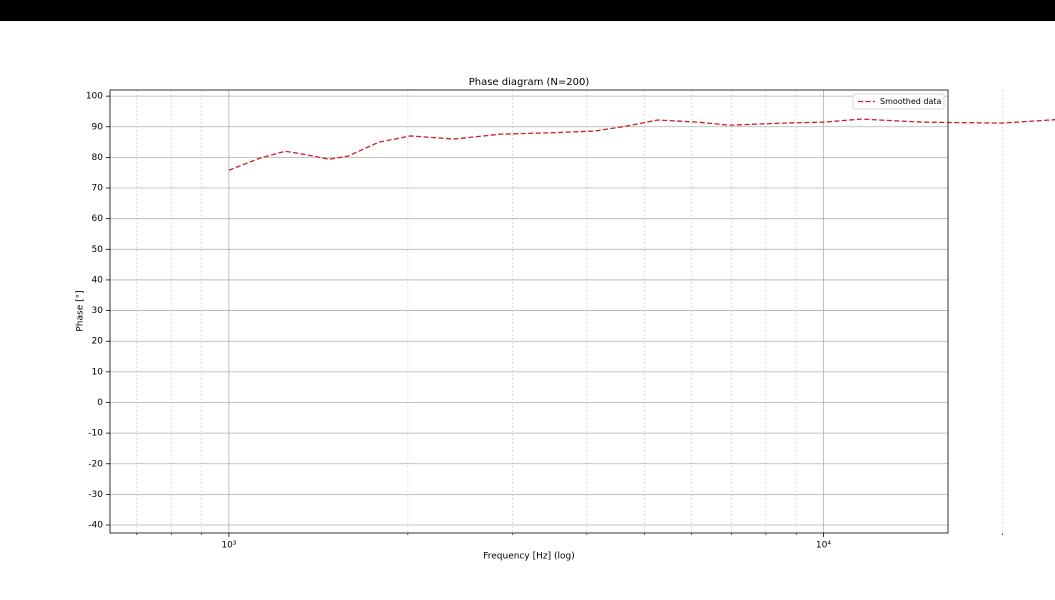 Image resolution: width=1055 pixels, height=600 pixels. Describe the element at coordinates (228, 546) in the screenshot. I see `x-tick-label: 10³` at that location.